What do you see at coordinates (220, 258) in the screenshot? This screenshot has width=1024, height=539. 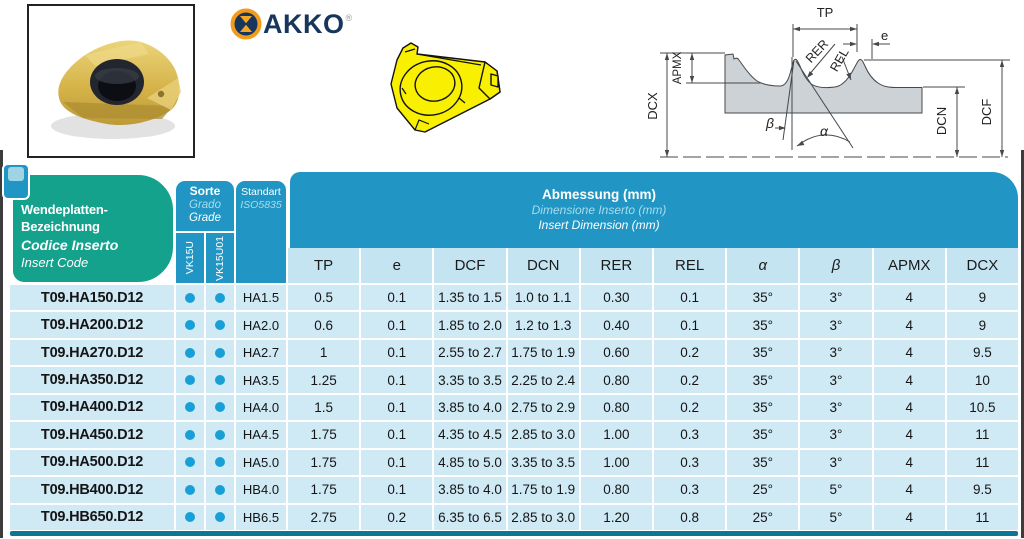 I see `grade-column-vk15u01: VK15U01` at bounding box center [220, 258].